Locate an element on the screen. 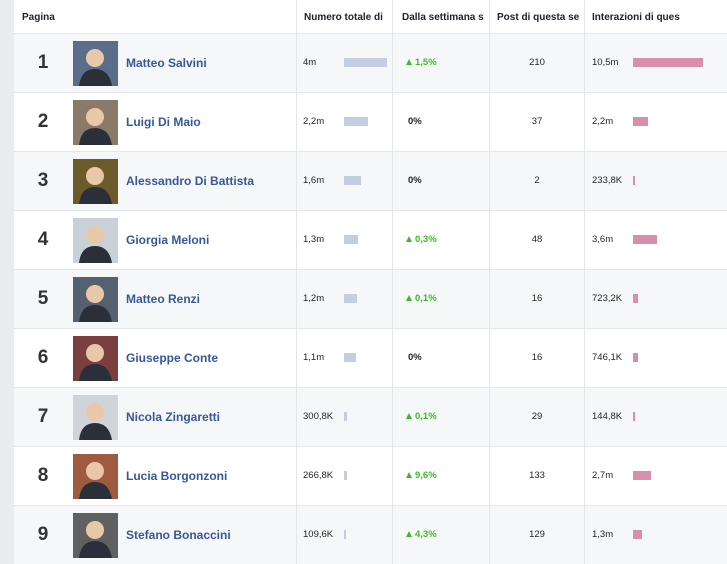 This screenshot has width=727, height=564. page-name: Matteo Renzi is located at coordinates (163, 299).